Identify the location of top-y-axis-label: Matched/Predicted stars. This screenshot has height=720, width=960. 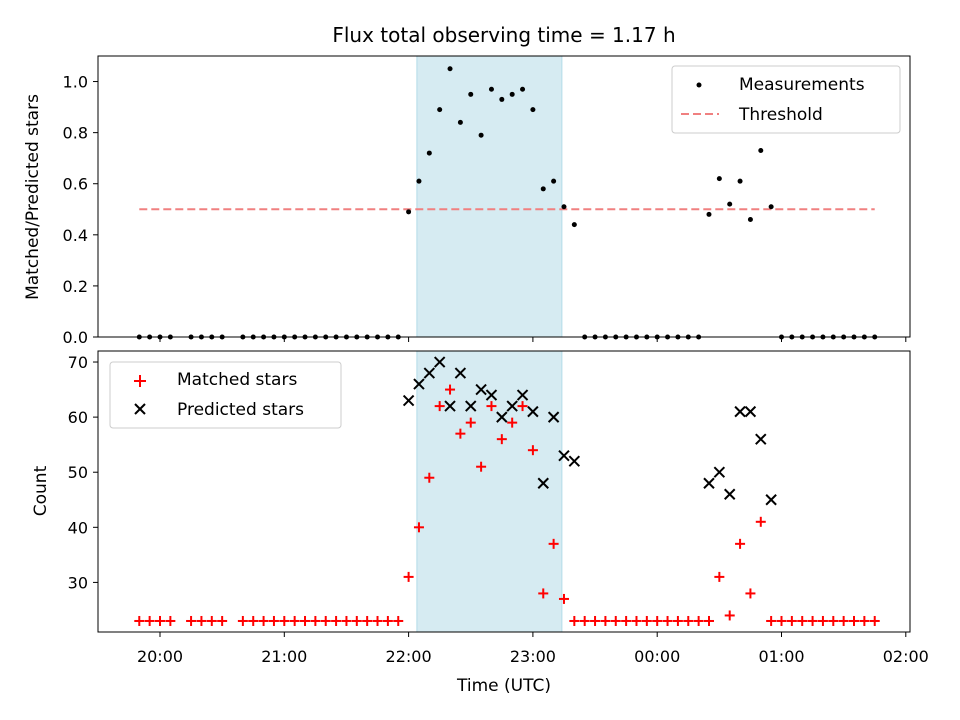
(33, 197).